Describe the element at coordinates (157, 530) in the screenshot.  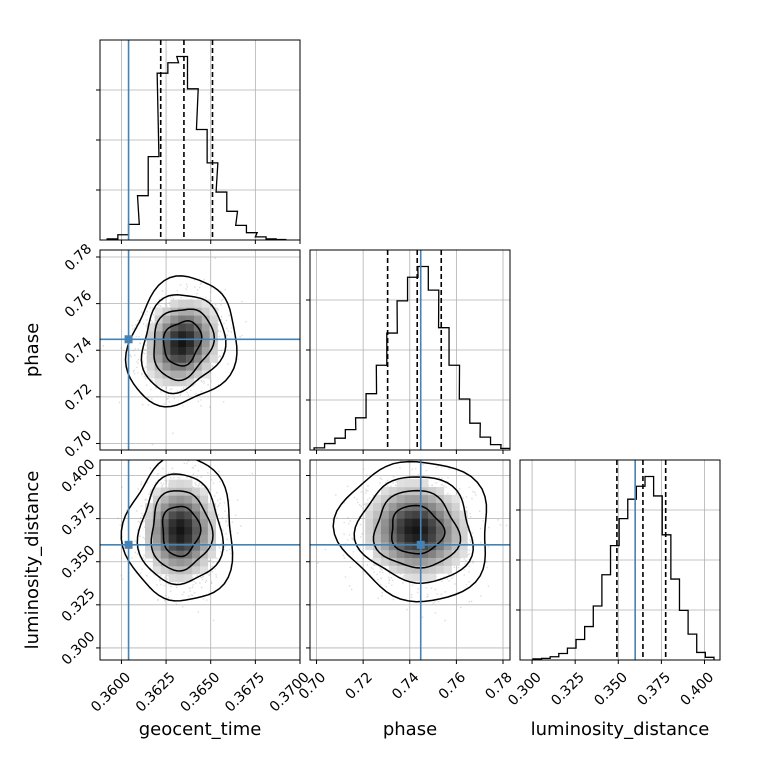
I see `density-cell-1--3-0` at that location.